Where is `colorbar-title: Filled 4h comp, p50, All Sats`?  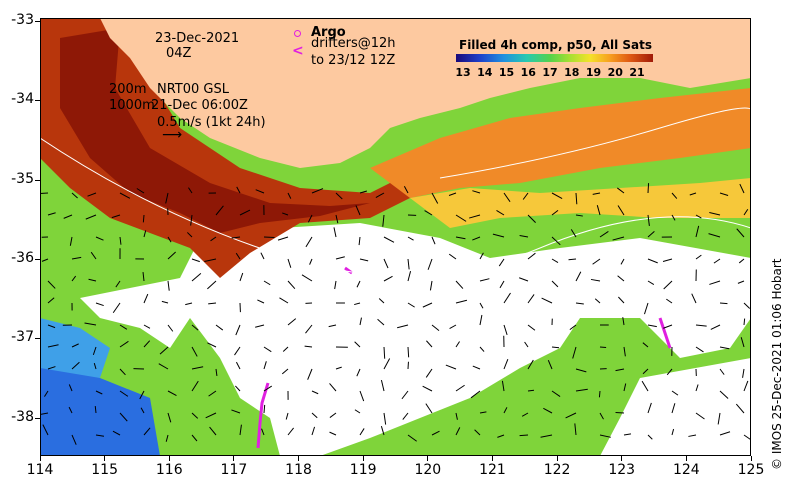 colorbar-title: Filled 4h comp, p50, All Sats is located at coordinates (556, 45).